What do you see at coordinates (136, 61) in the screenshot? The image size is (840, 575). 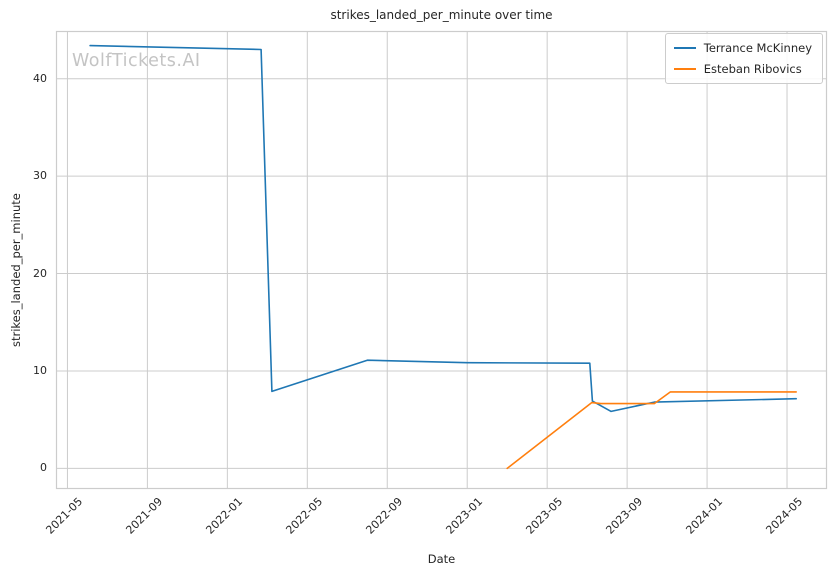 I see `watermark: WolfTickets.AI` at bounding box center [136, 61].